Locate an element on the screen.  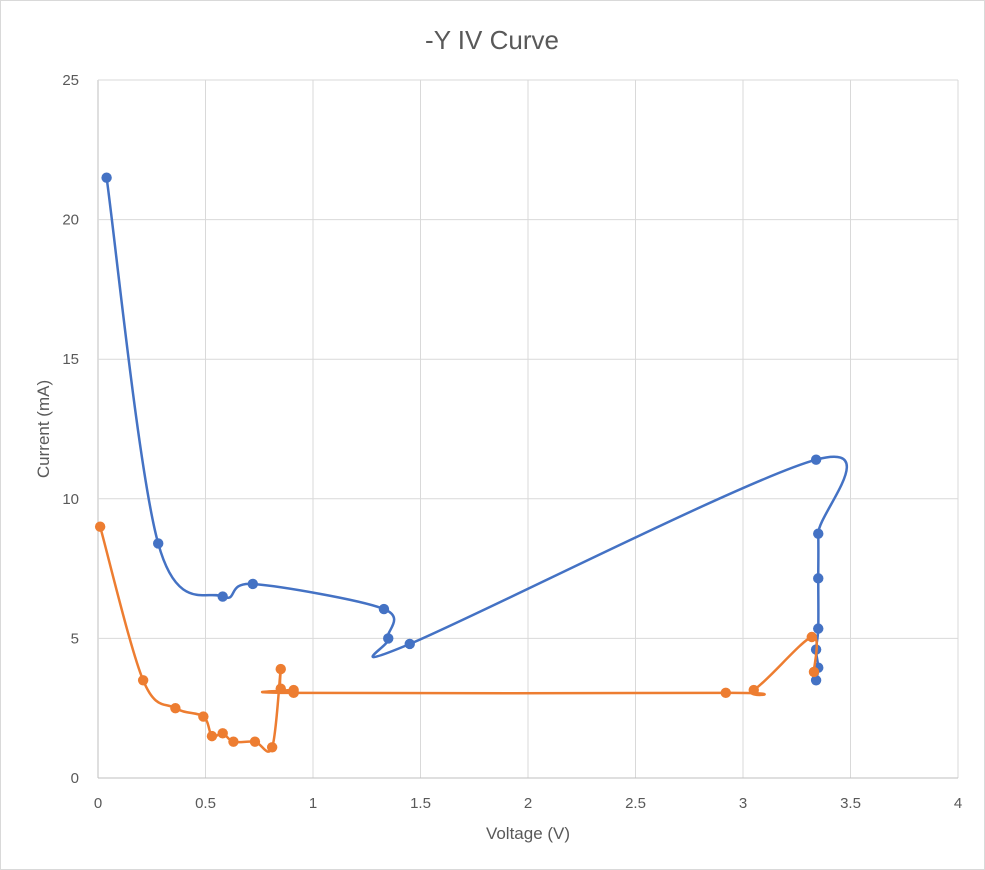
y-tick-label: 10 is located at coordinates (70, 499).